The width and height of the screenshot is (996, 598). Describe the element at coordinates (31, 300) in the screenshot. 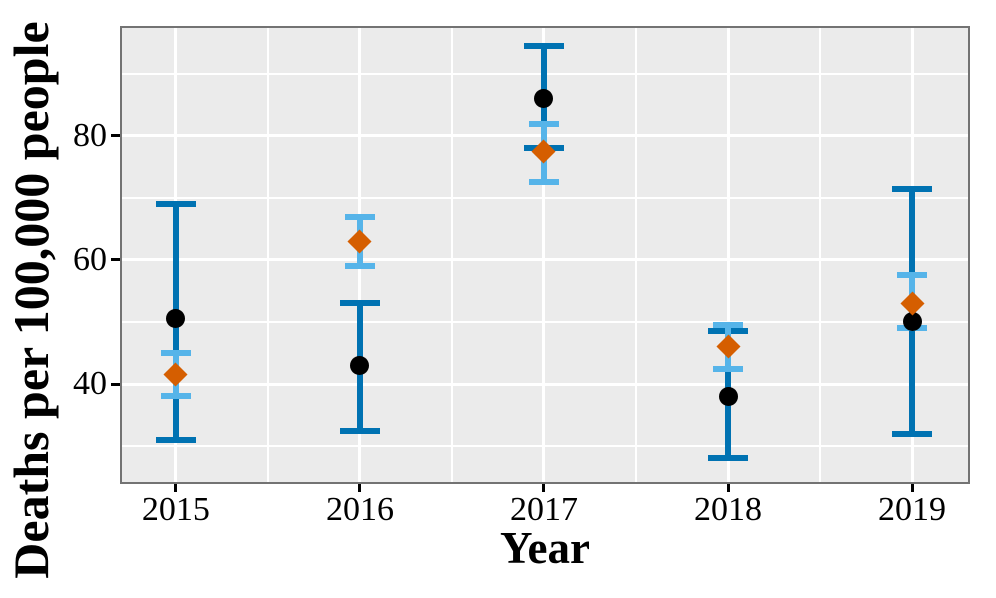

I see `y-axis-title: Deaths per 100,000 people` at that location.